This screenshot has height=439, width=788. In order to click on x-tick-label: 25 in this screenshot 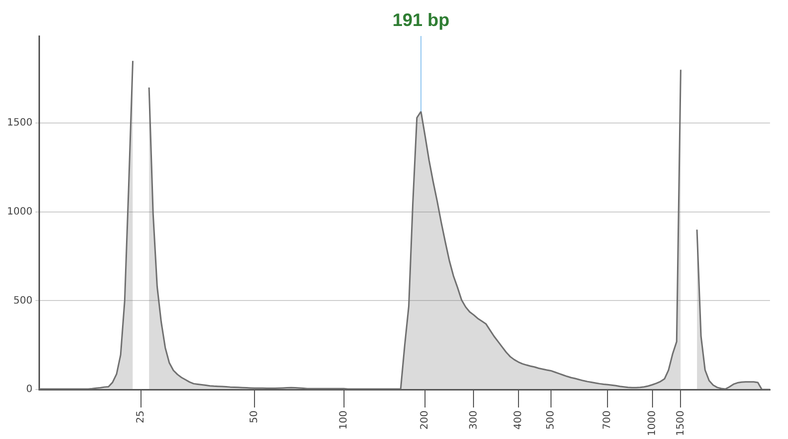, I will do `click(141, 417)`.